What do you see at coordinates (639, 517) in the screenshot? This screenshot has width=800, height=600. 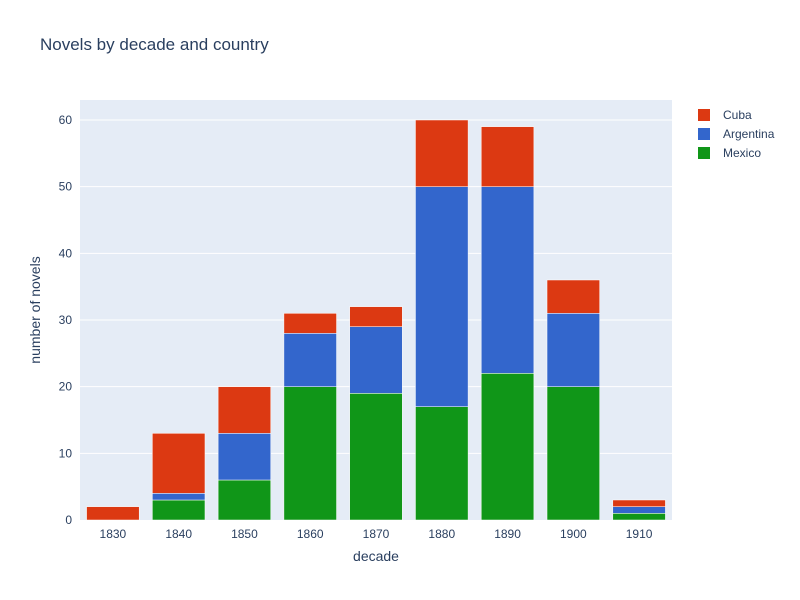 I see `bar-mexico-1910` at bounding box center [639, 517].